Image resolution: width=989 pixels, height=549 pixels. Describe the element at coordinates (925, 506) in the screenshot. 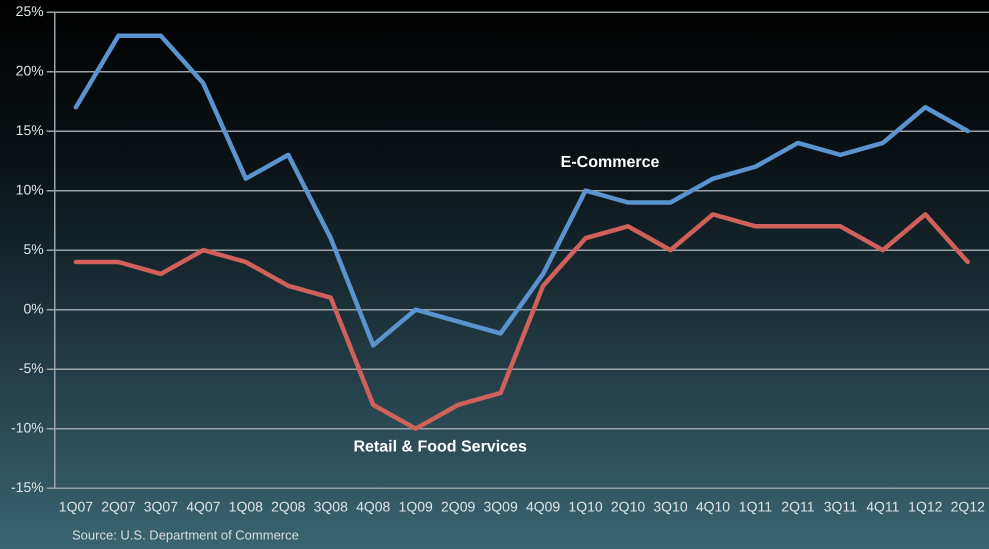

I see `x-tick-label: 1Q12` at that location.